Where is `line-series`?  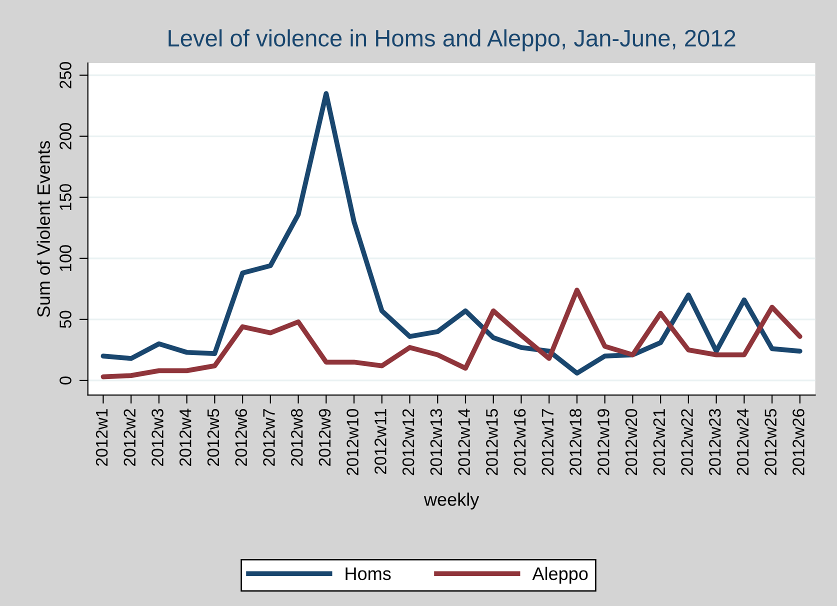 line-series is located at coordinates (451, 334).